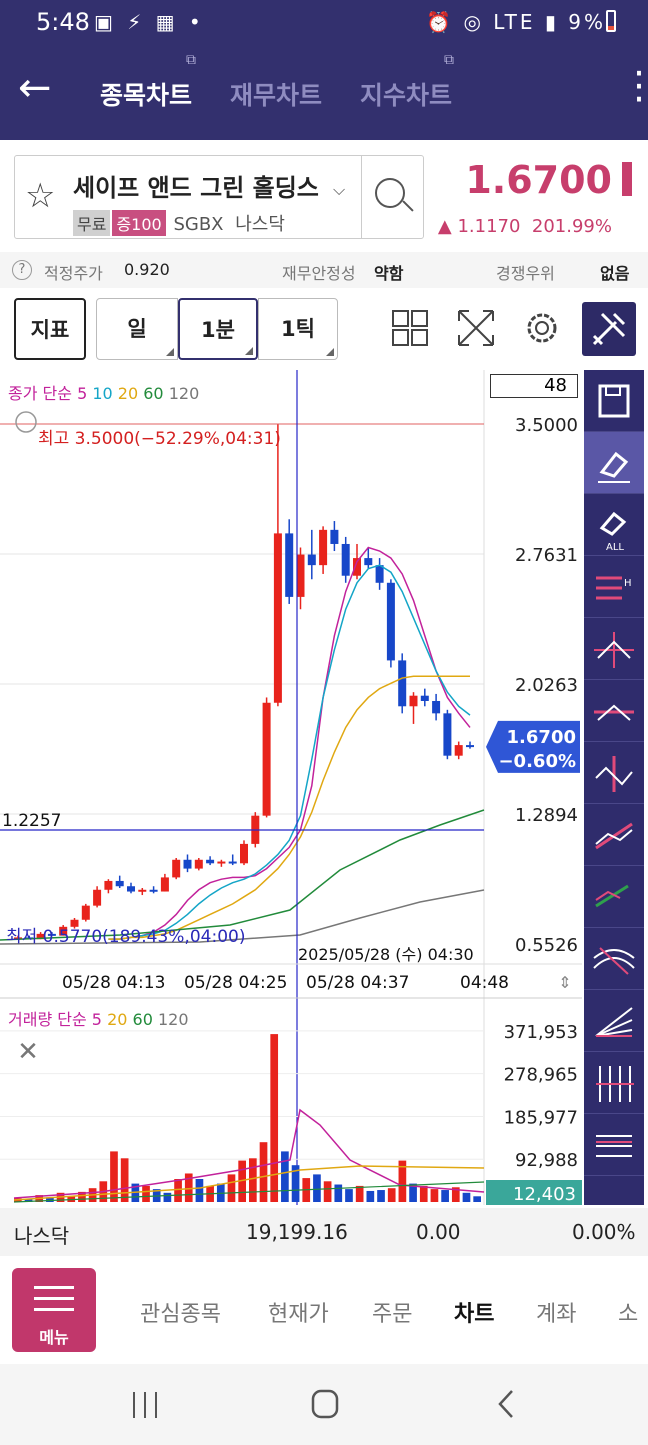  Describe the element at coordinates (339, 189) in the screenshot. I see `chevron-down-icon: ⌵` at that location.